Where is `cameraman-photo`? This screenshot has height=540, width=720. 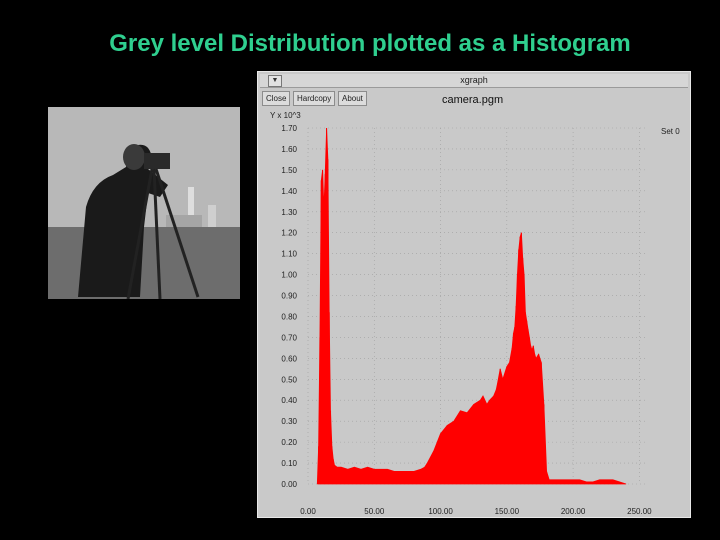 cameraman-photo is located at coordinates (144, 203).